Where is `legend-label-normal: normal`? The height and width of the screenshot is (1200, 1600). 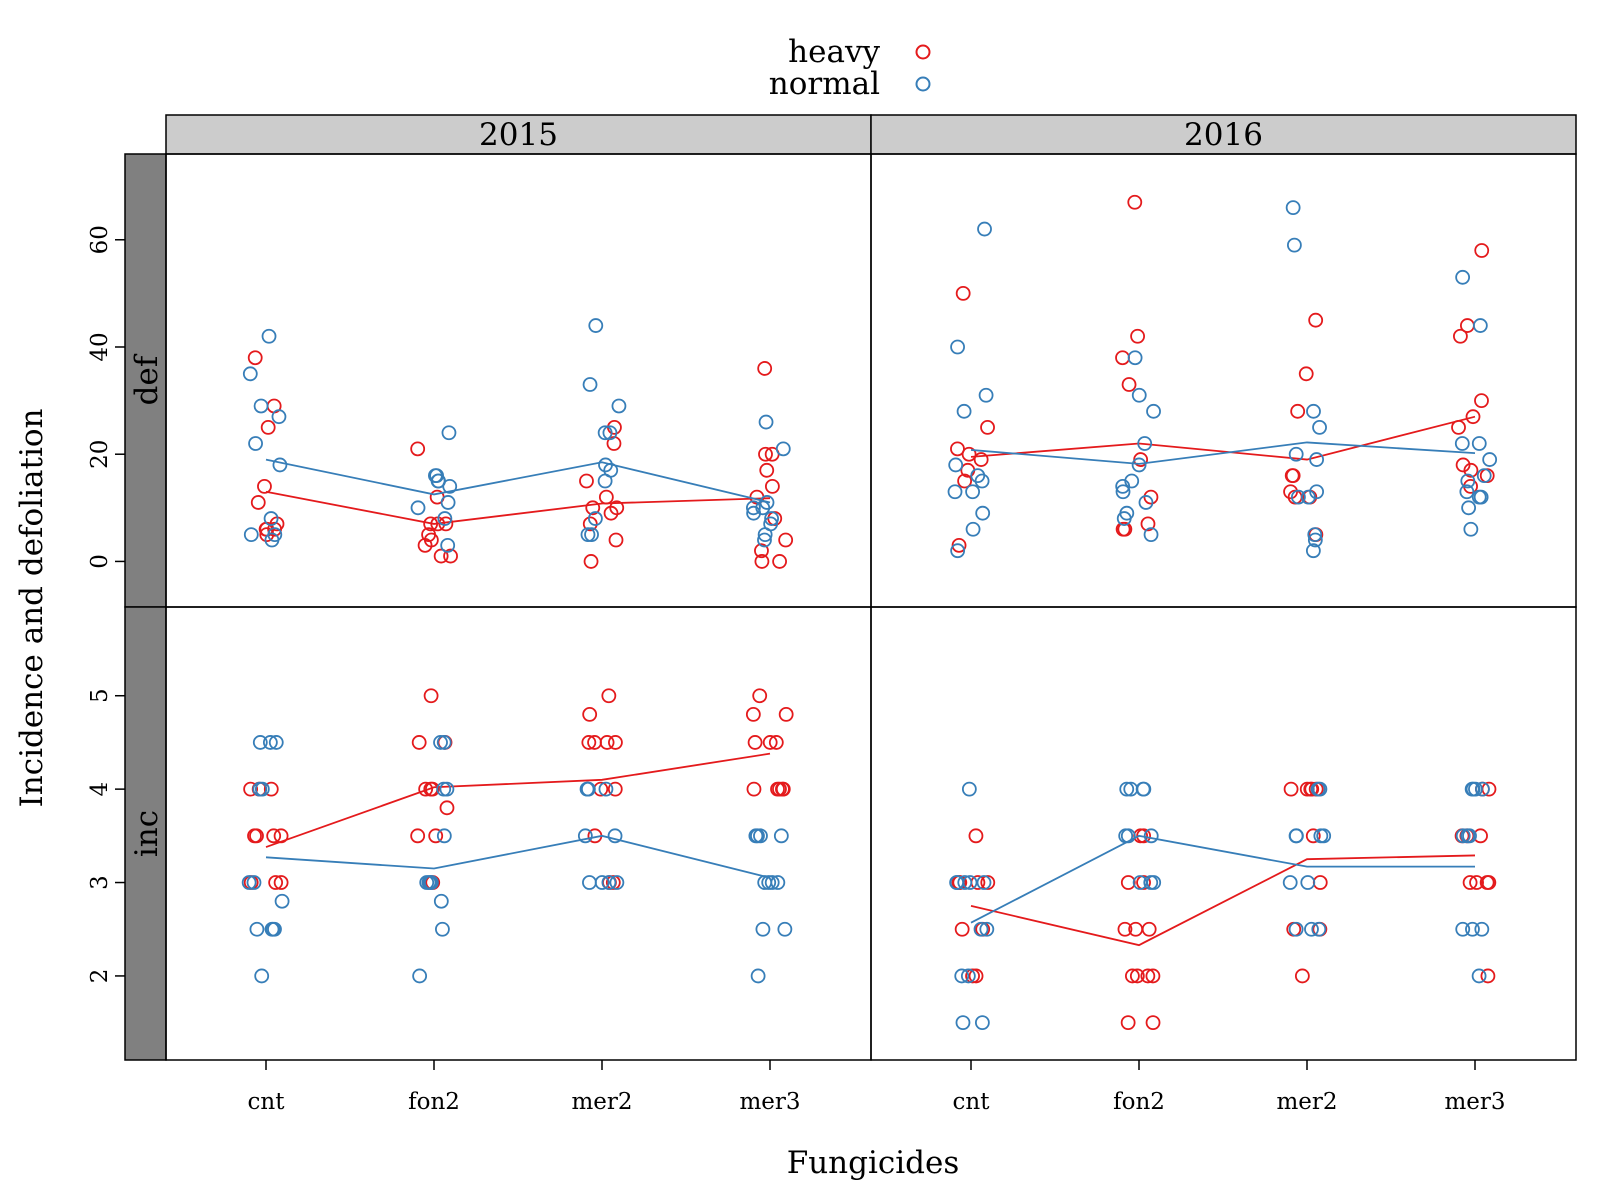
legend-label-normal: normal is located at coordinates (824, 84).